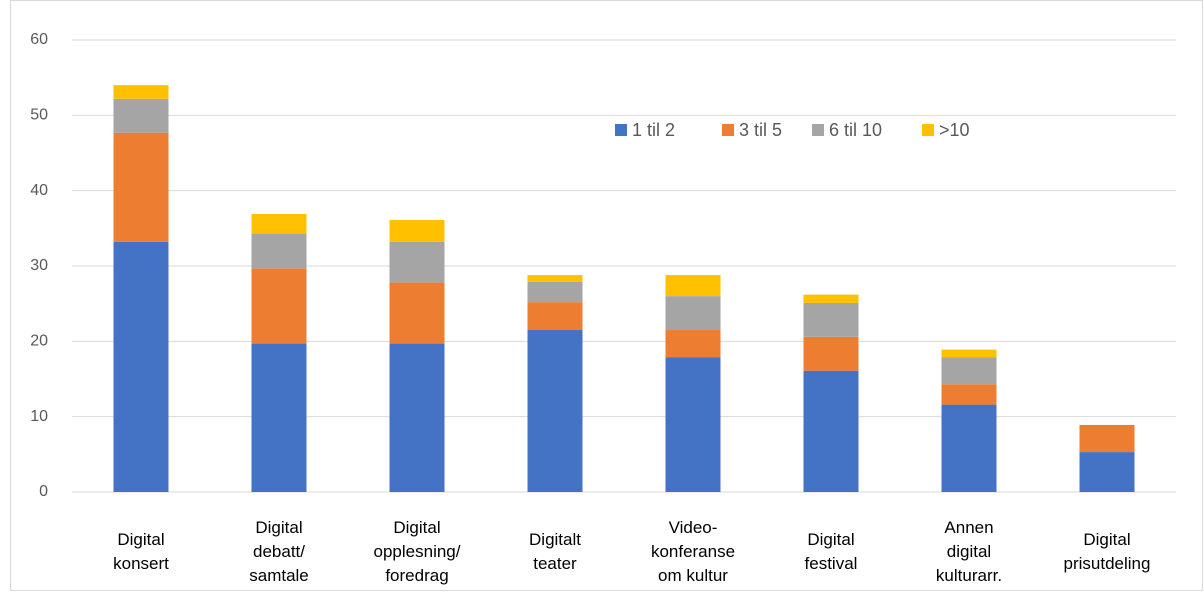  Describe the element at coordinates (968, 527) in the screenshot. I see `label-line: Annen` at that location.